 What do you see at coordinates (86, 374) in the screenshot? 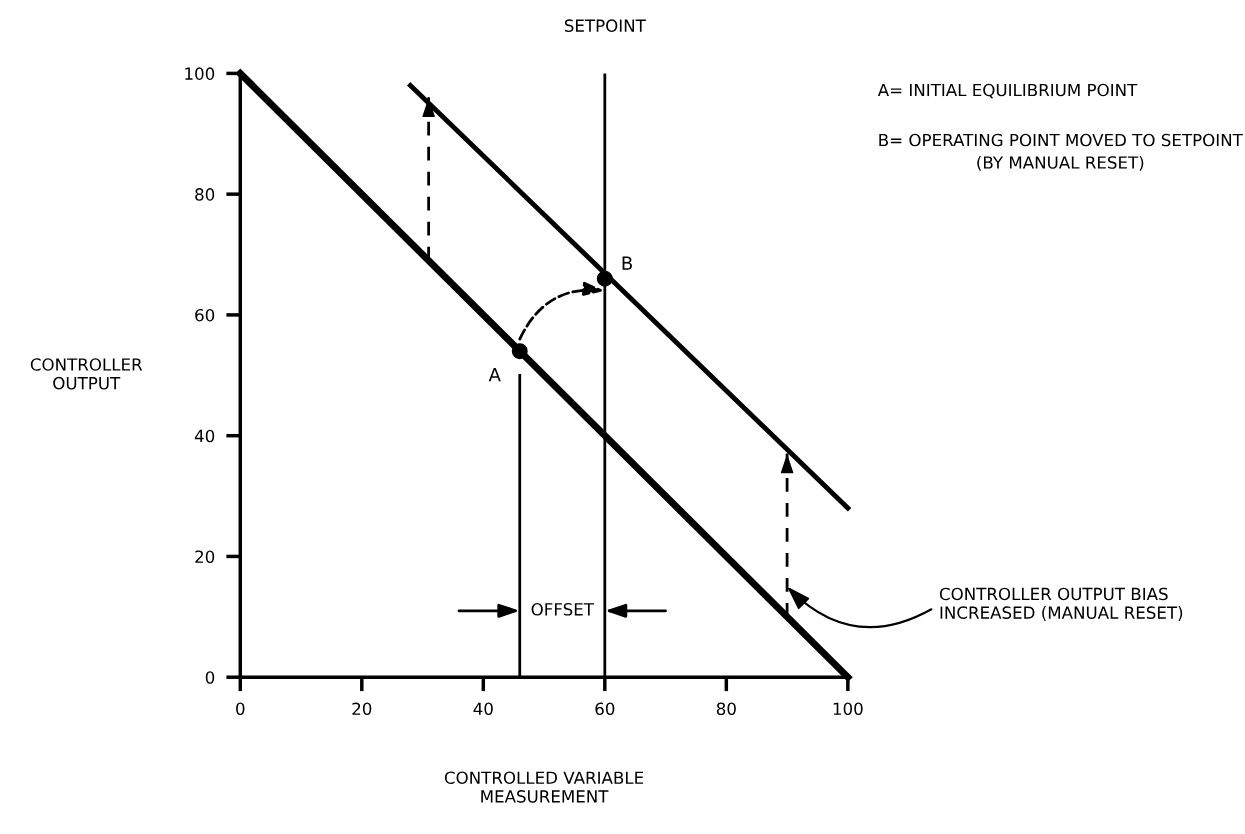
I see `y-axis-title: CONTROLLER OUTPUT` at bounding box center [86, 374].